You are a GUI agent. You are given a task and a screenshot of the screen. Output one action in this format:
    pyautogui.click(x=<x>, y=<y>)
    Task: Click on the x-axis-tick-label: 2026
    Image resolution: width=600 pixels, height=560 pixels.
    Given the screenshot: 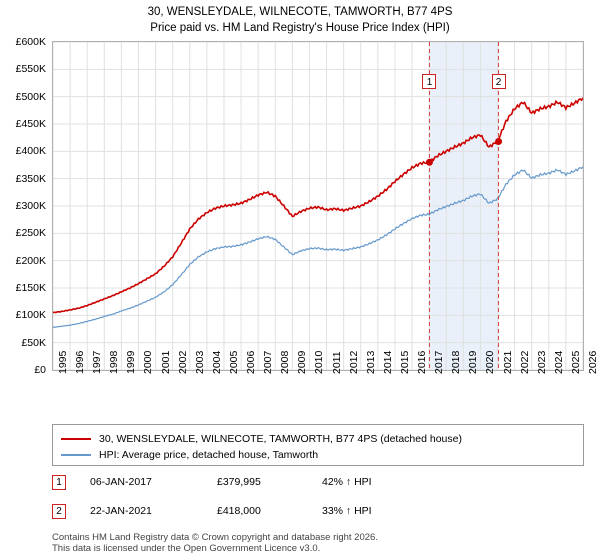 What is the action you would take?
    pyautogui.click(x=593, y=362)
    